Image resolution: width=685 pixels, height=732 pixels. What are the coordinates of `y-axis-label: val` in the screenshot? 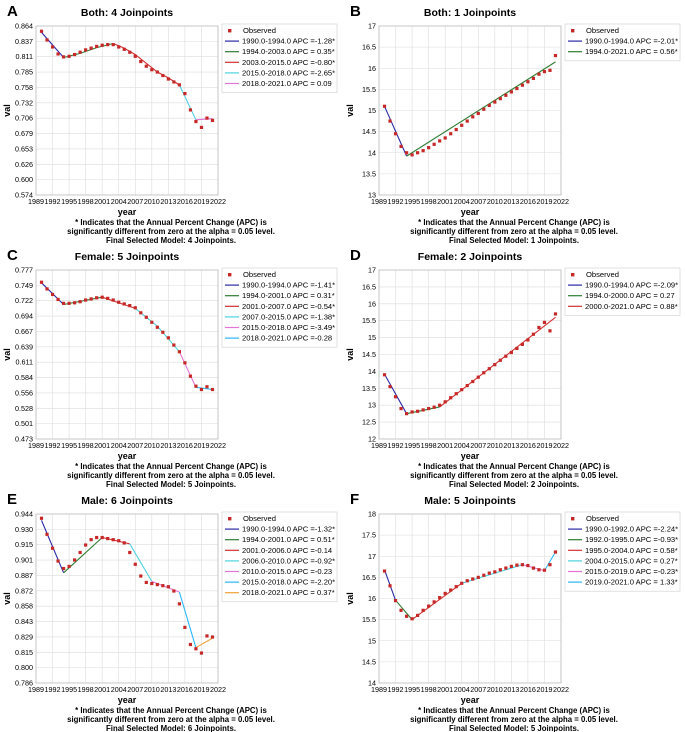 It's located at (350, 598).